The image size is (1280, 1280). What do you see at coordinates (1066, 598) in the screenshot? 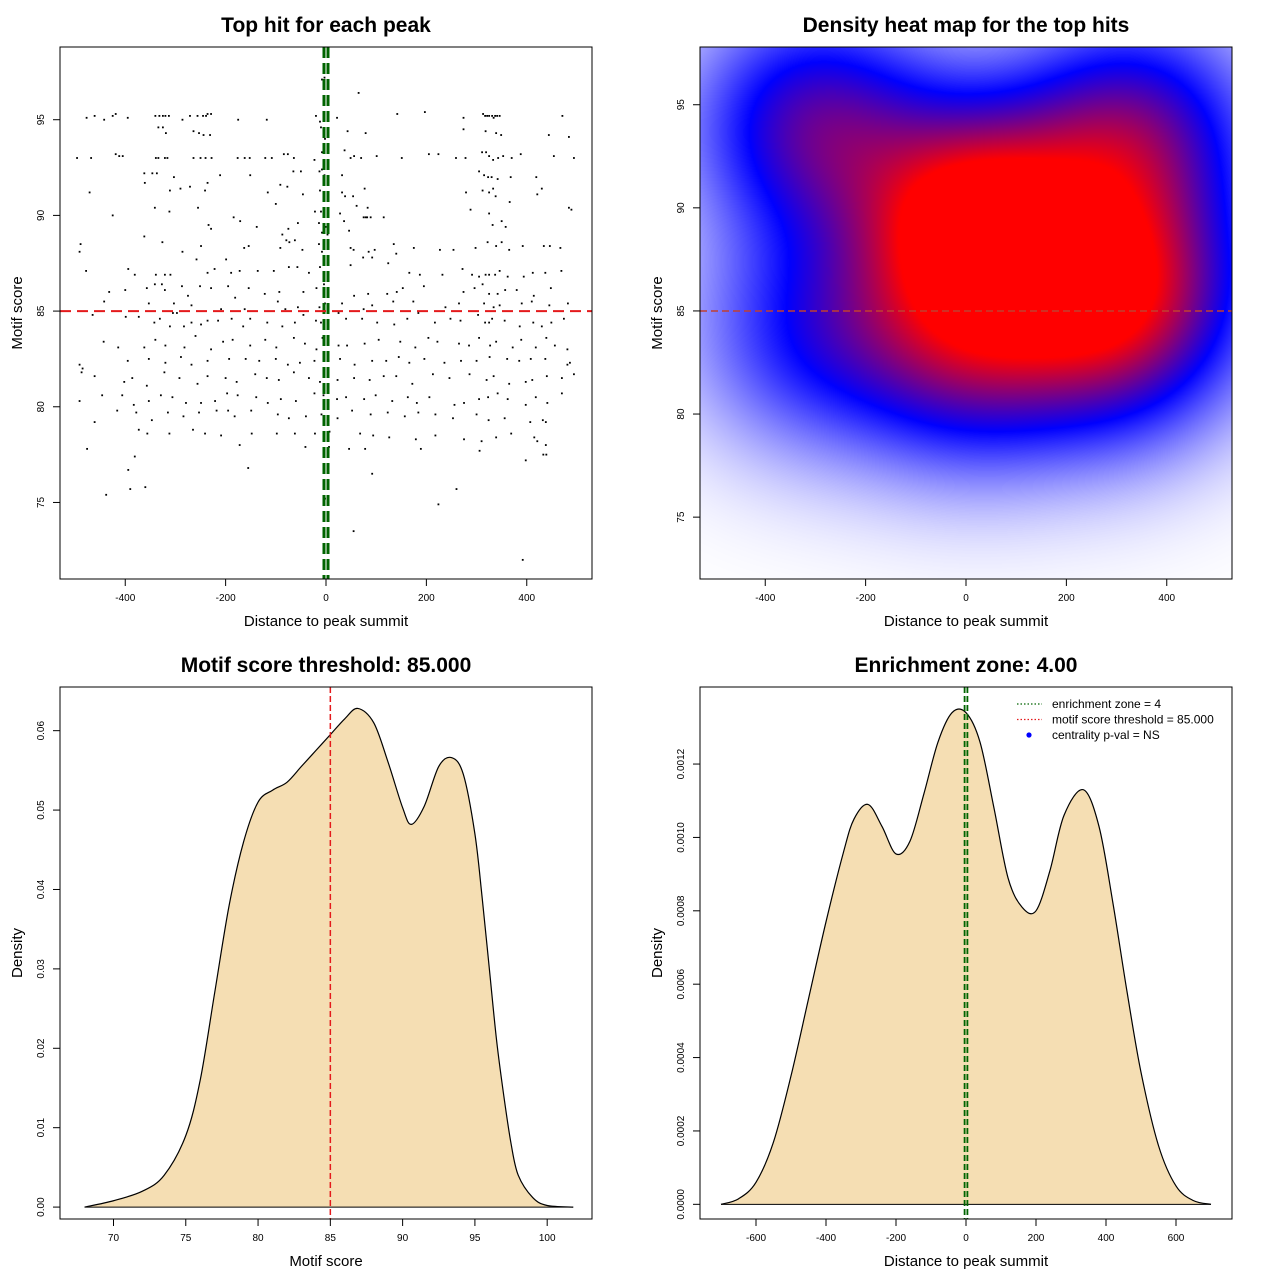
I see `x-tick-label: 200` at bounding box center [1066, 598].